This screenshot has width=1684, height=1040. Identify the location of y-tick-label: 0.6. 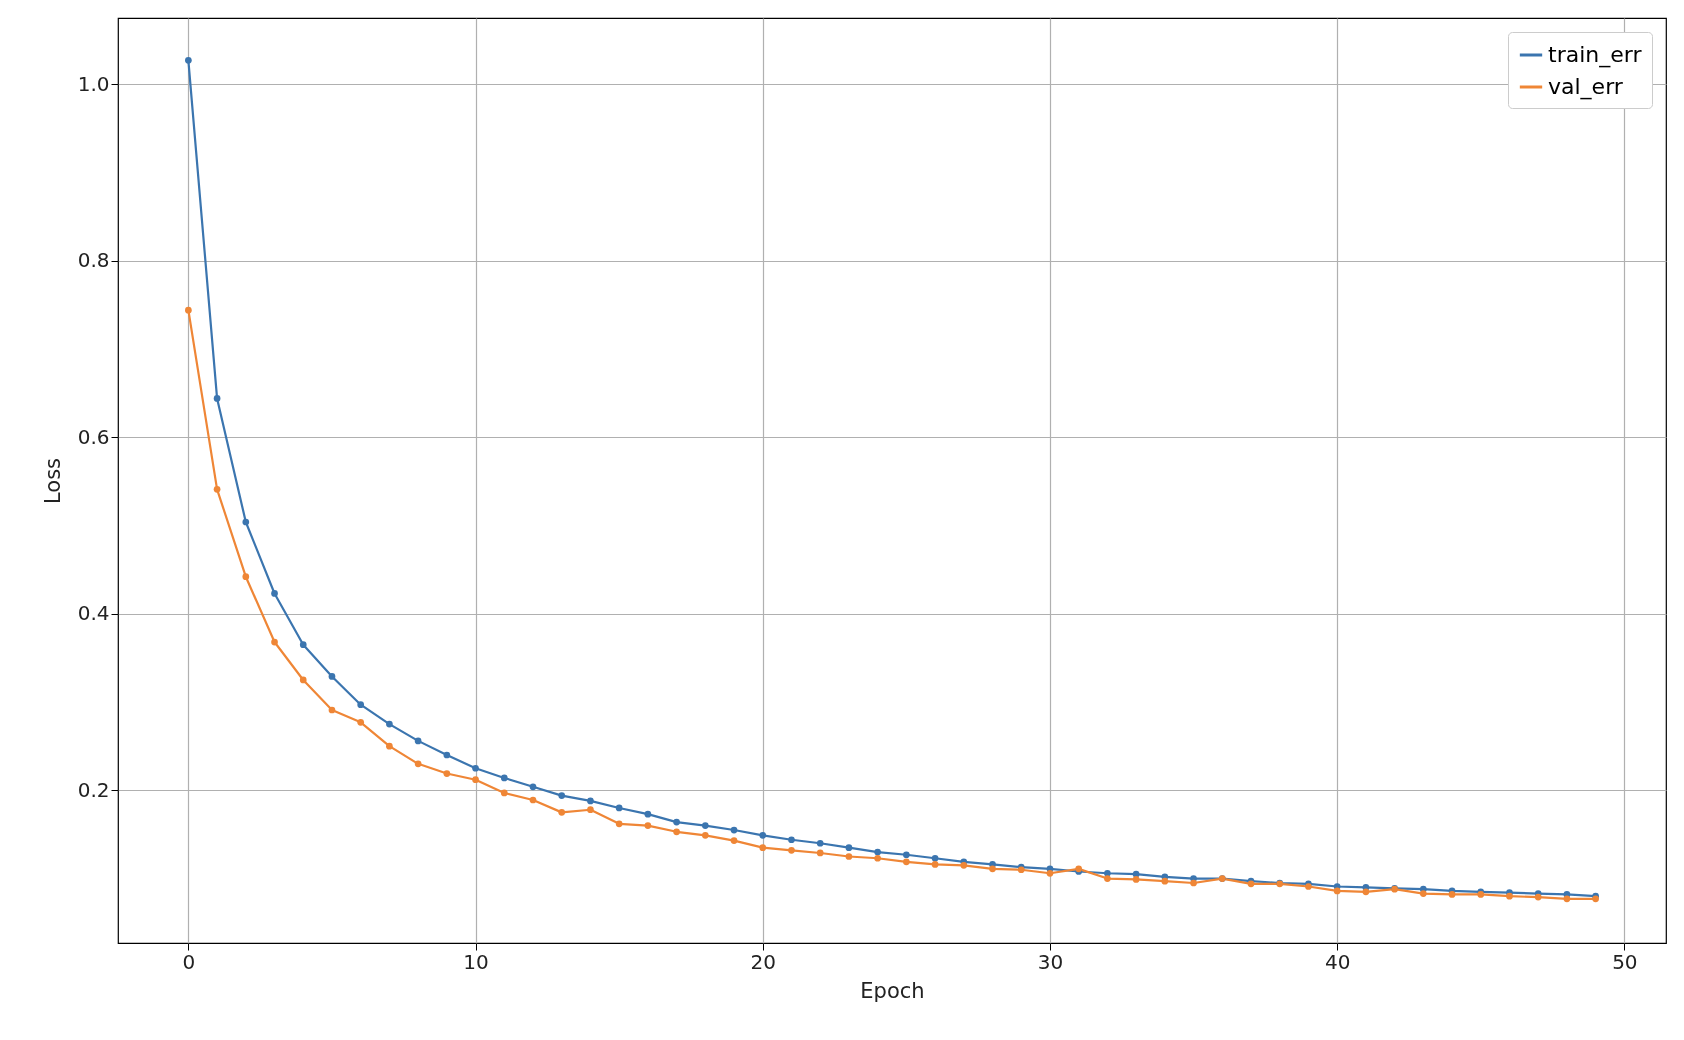
(93, 436).